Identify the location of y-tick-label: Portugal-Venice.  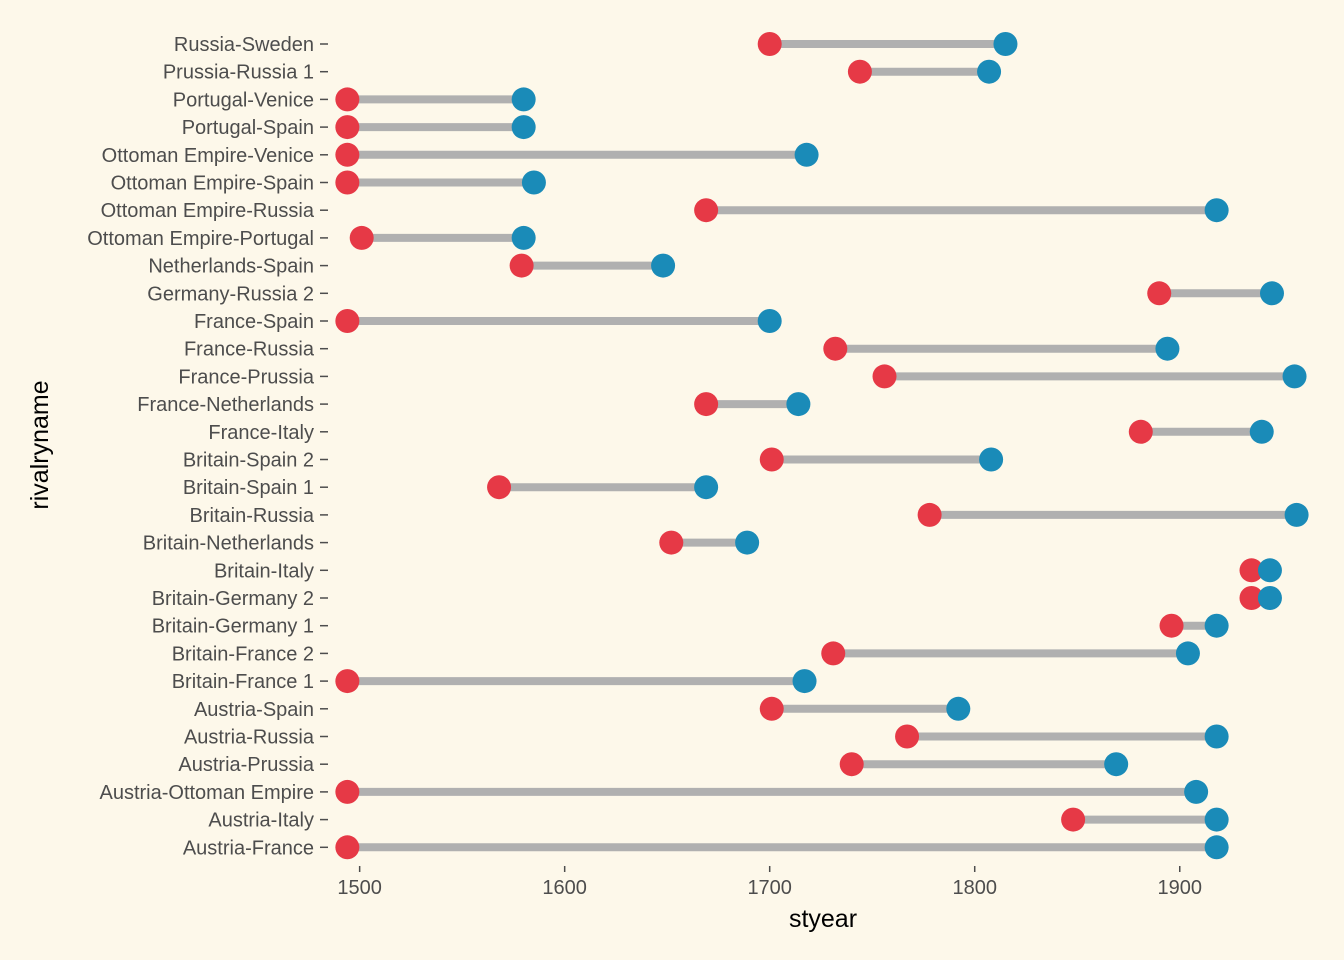
(243, 100).